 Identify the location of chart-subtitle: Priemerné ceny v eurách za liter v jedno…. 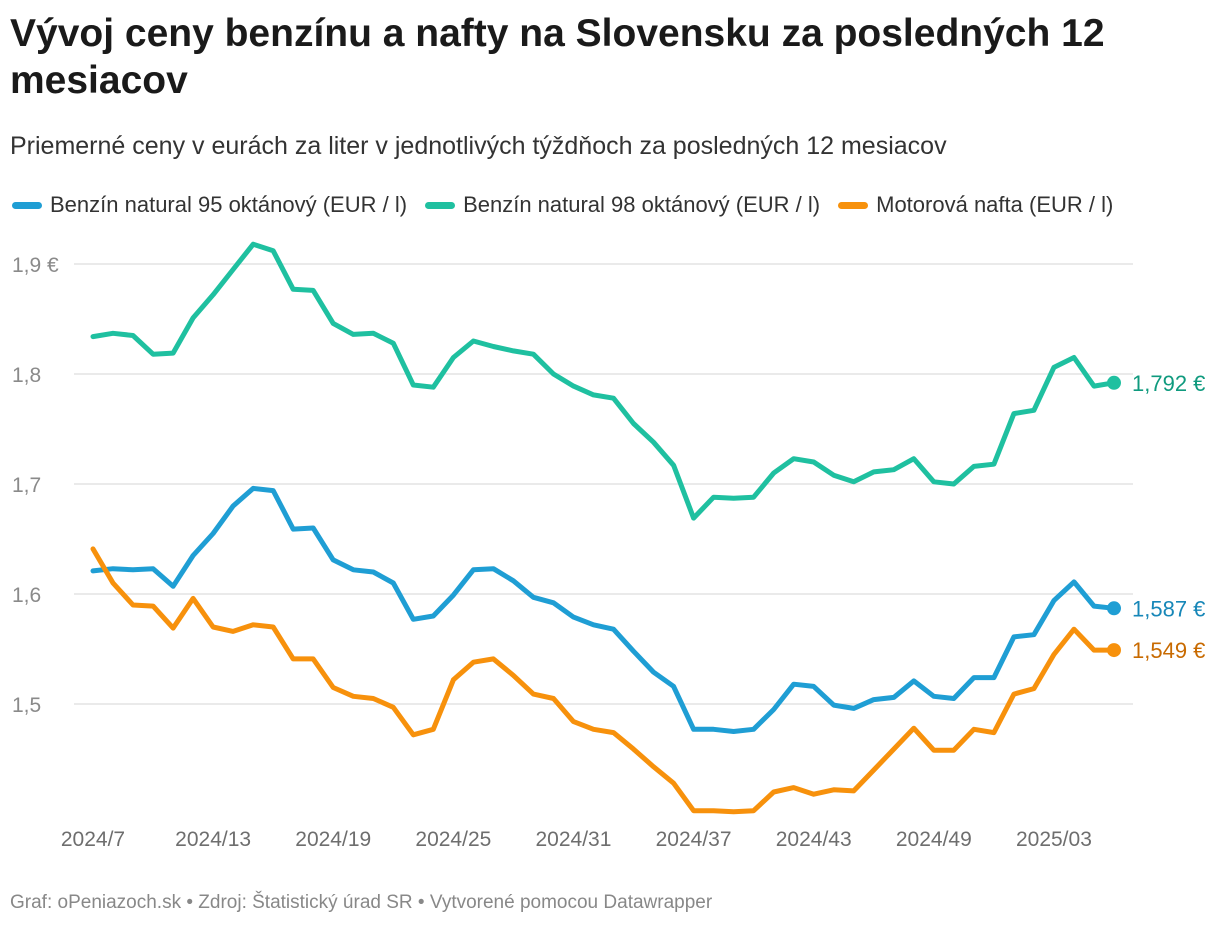
(478, 146).